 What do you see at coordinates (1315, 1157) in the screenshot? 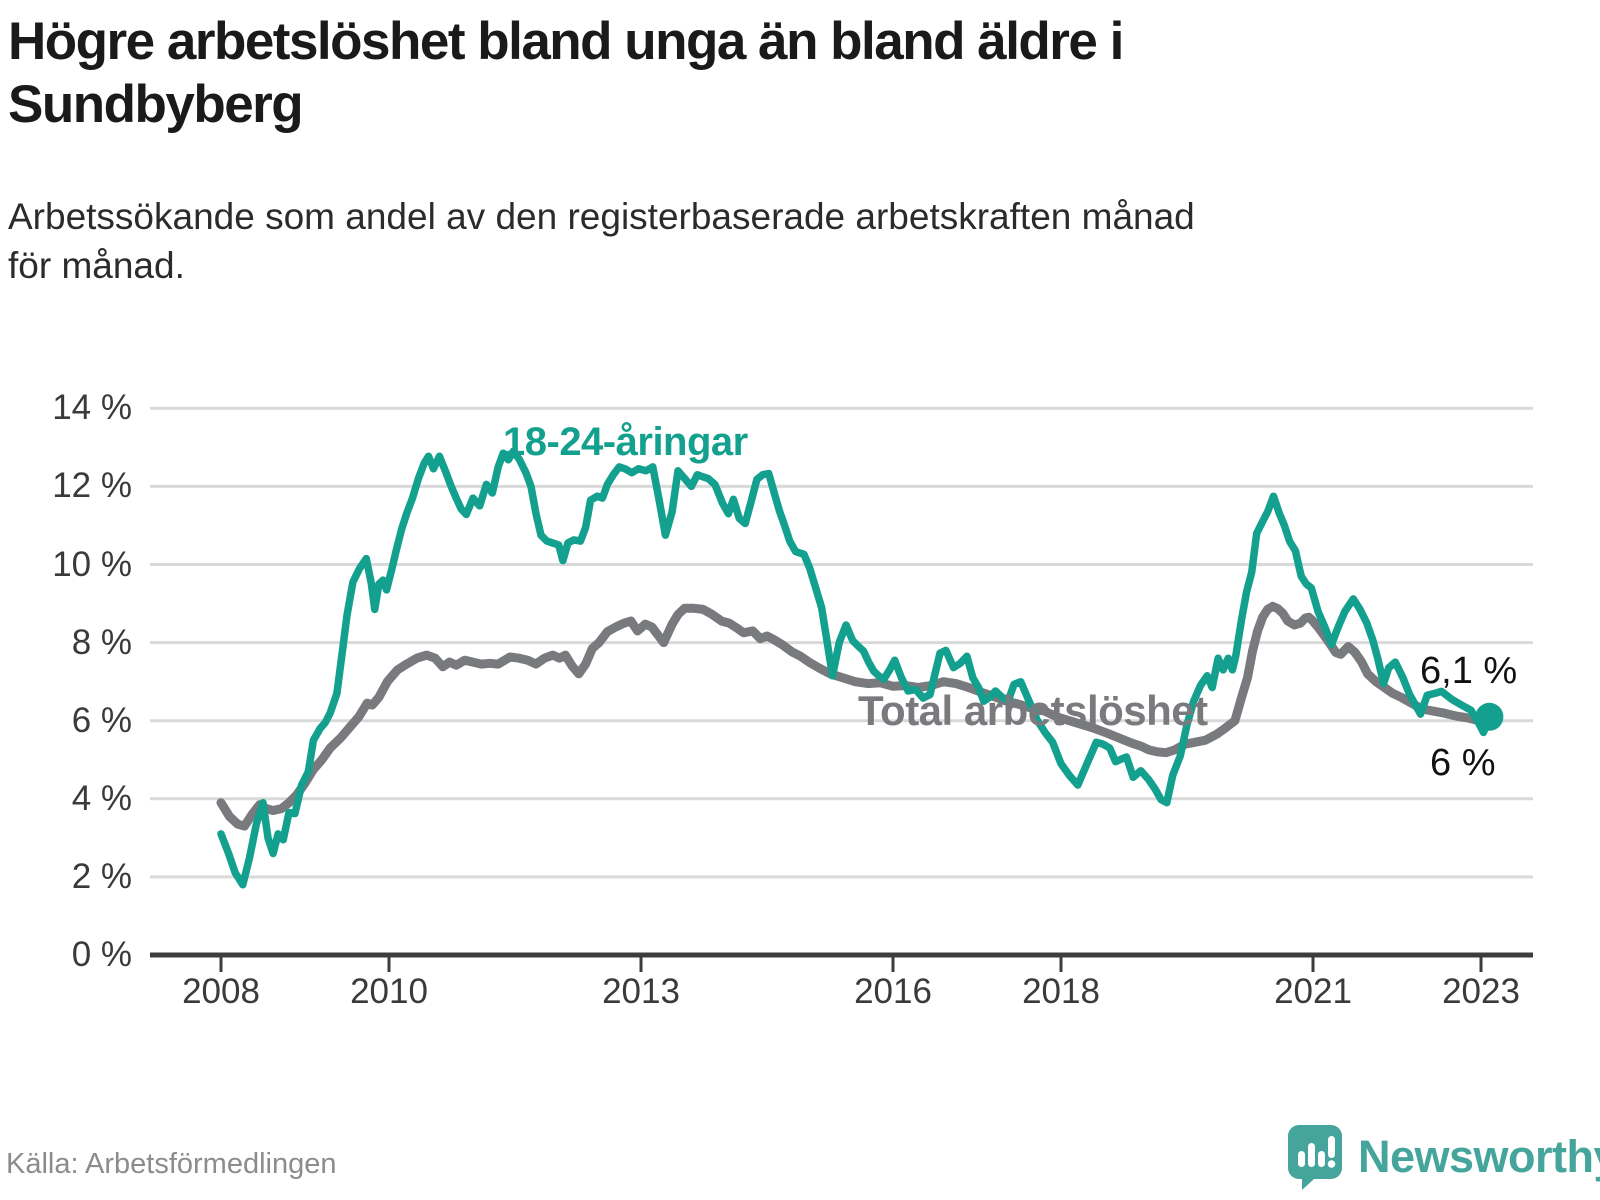
I see `newsworthy-logo-icon` at bounding box center [1315, 1157].